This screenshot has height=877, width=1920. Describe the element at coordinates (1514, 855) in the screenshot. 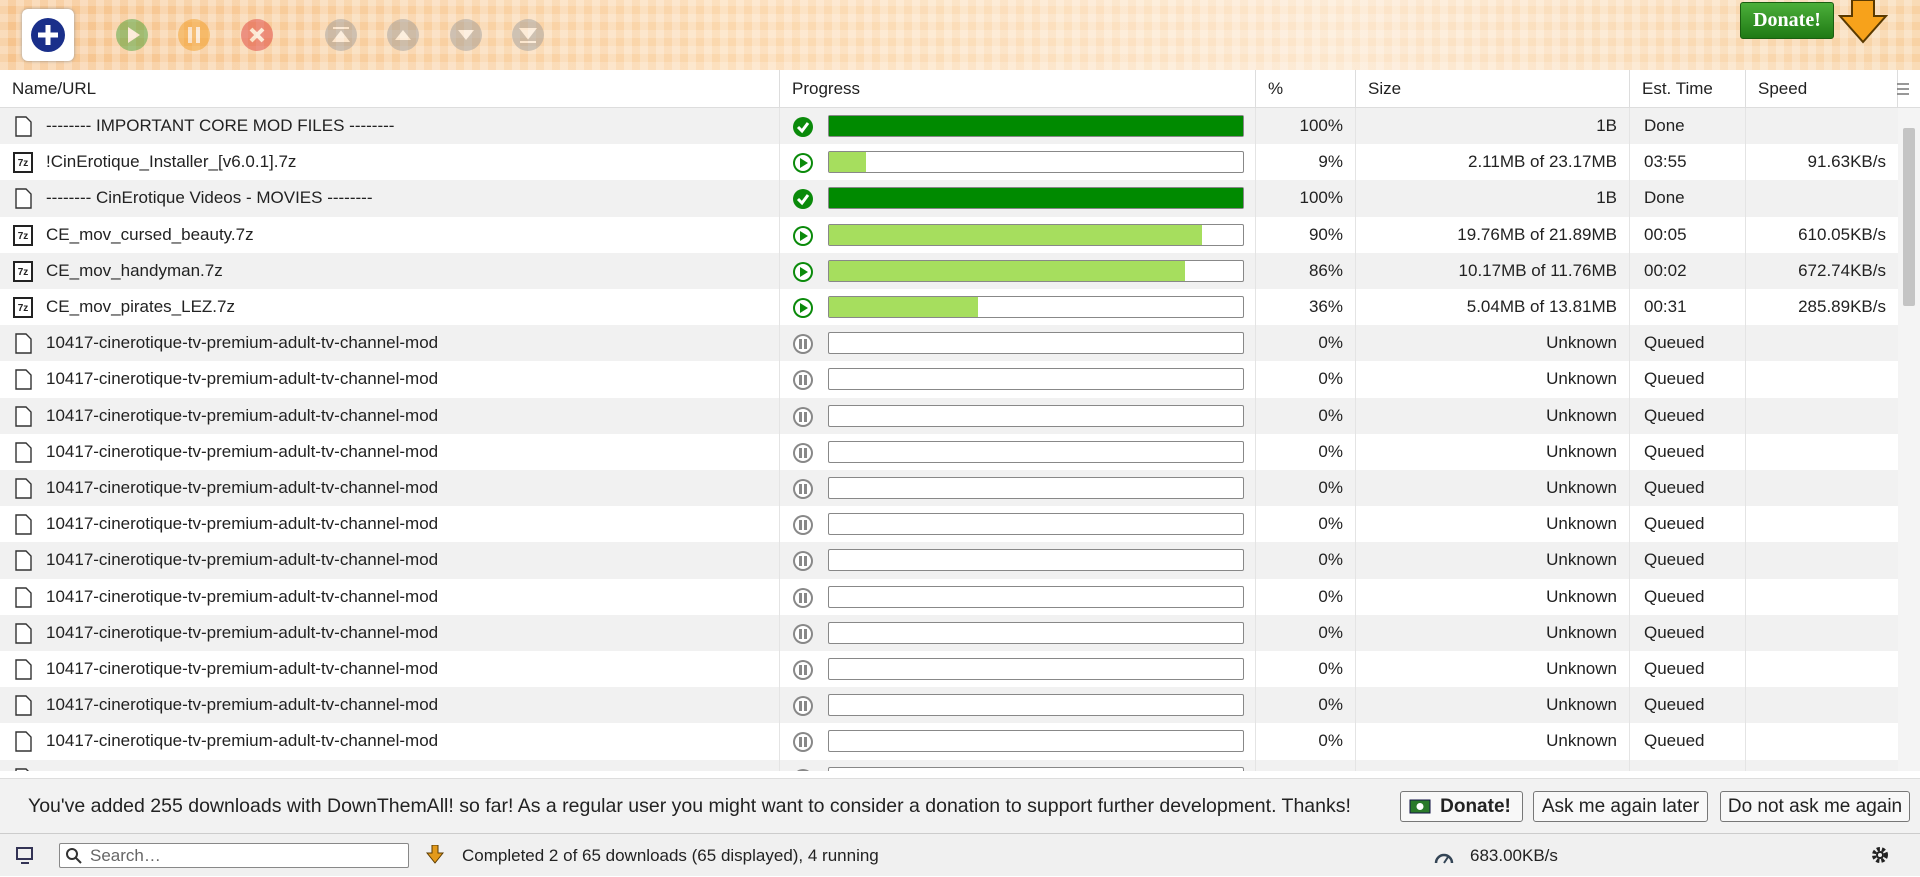

I see `status-speed: 683.00KB/s` at that location.